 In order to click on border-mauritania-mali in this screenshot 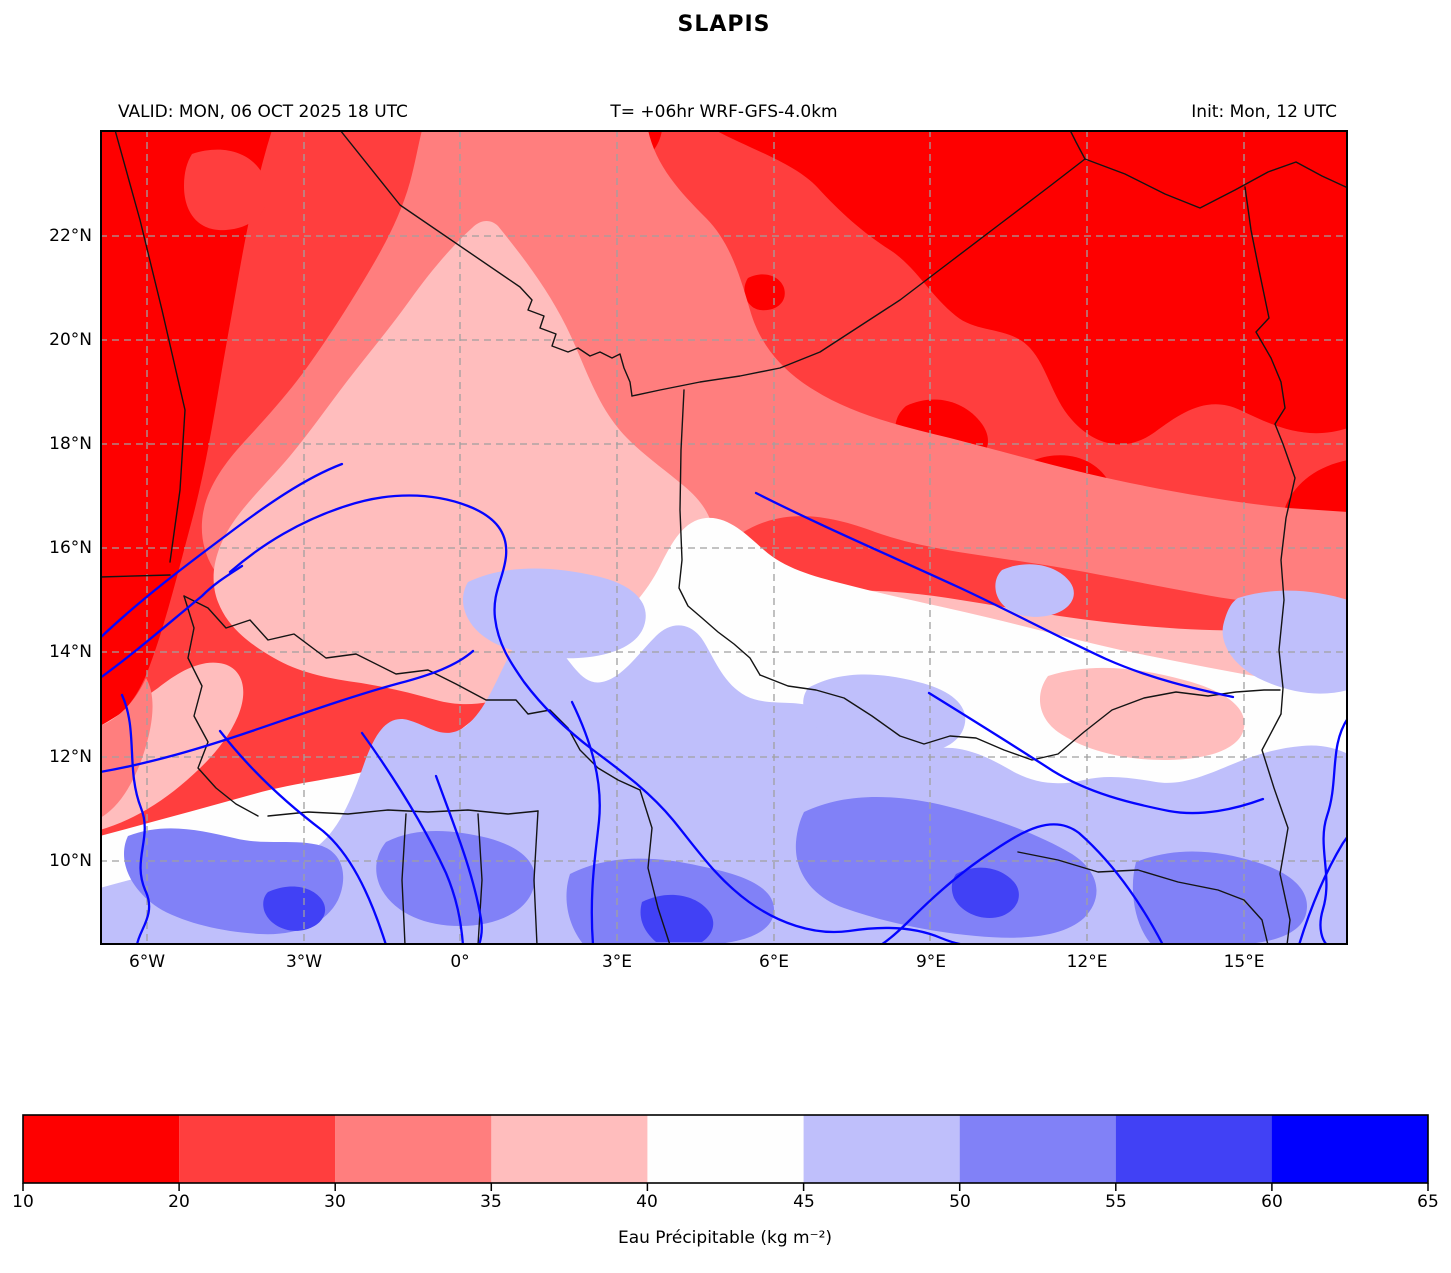, I will do `click(150, 346)`.